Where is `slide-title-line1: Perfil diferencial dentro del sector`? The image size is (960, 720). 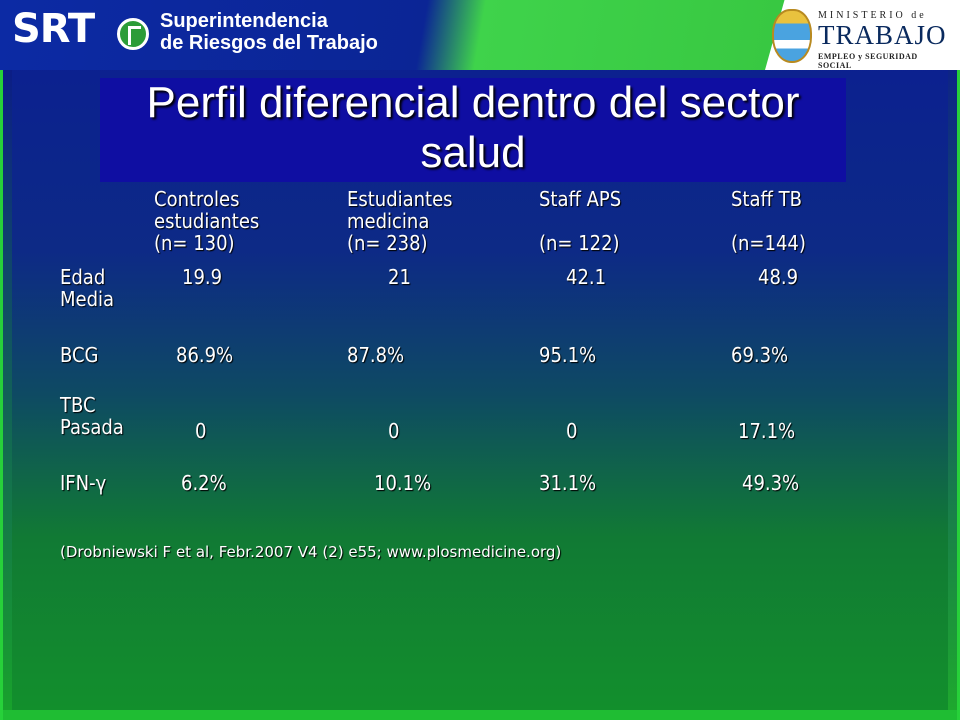
slide-title-line1: Perfil diferencial dentro del sector is located at coordinates (473, 102).